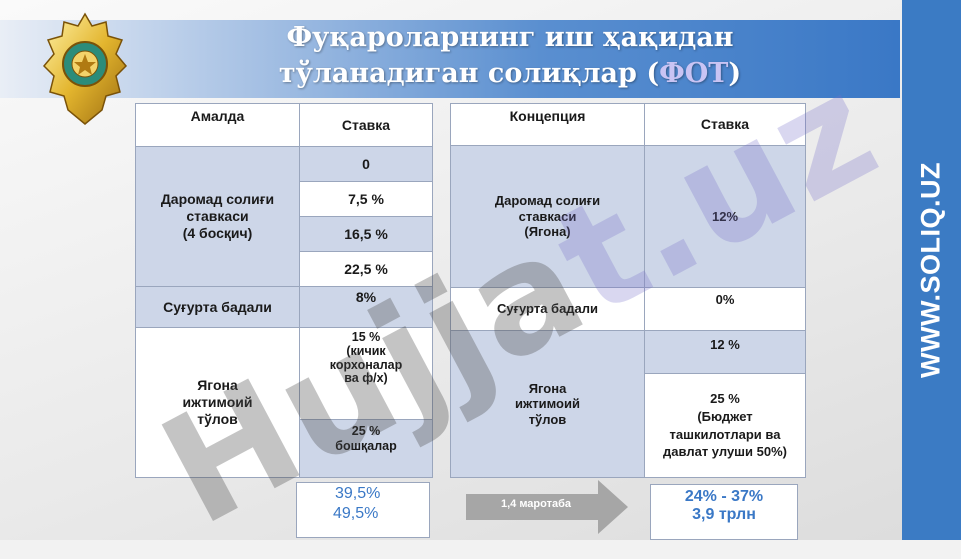  What do you see at coordinates (85, 68) in the screenshot?
I see `tax-emblem-icon` at bounding box center [85, 68].